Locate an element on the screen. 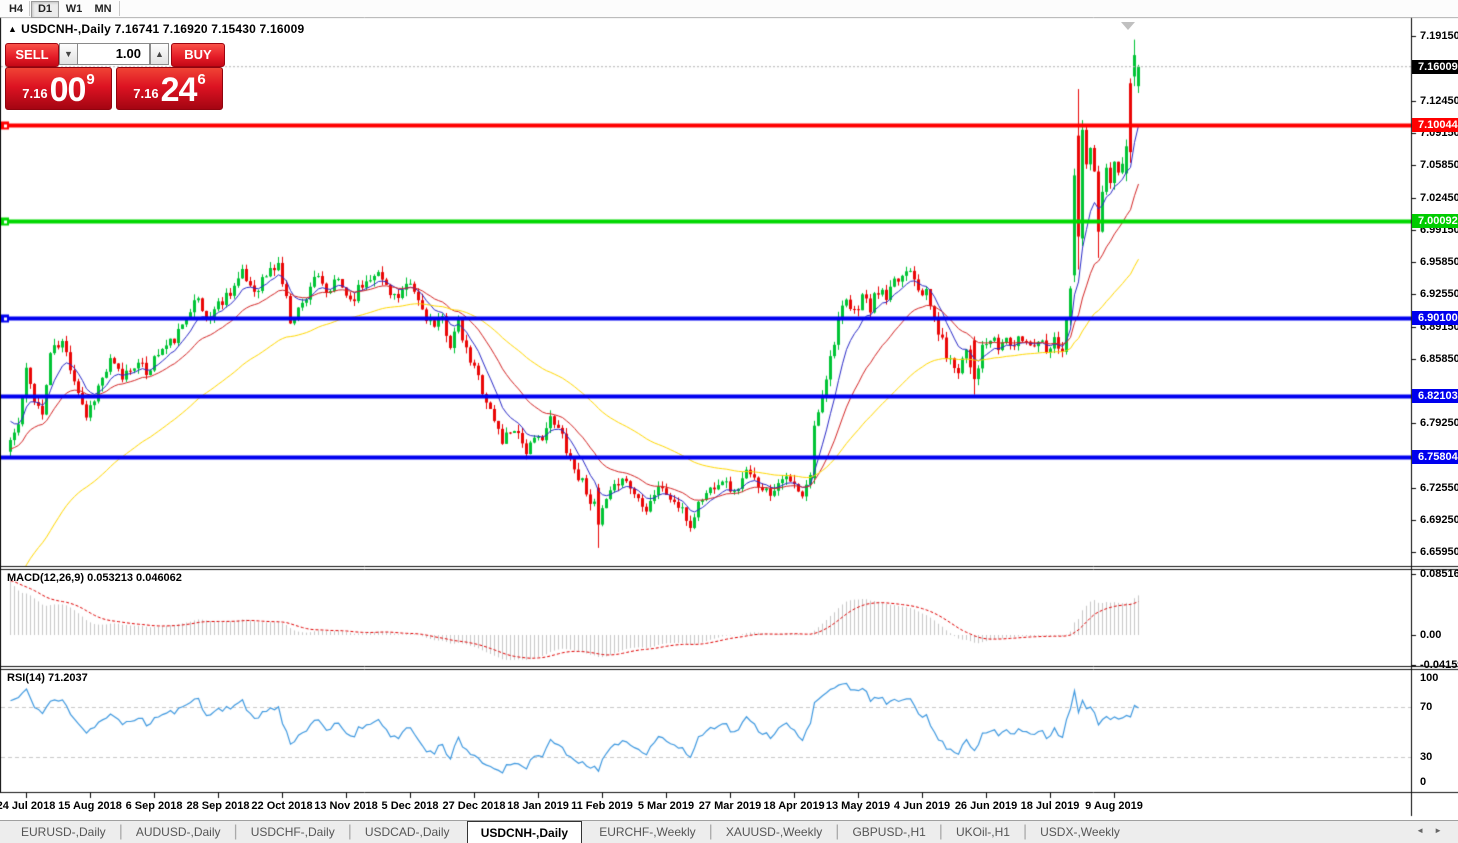 This screenshot has width=1458, height=843. date-tick-label: 27 Dec 2018 is located at coordinates (474, 806).